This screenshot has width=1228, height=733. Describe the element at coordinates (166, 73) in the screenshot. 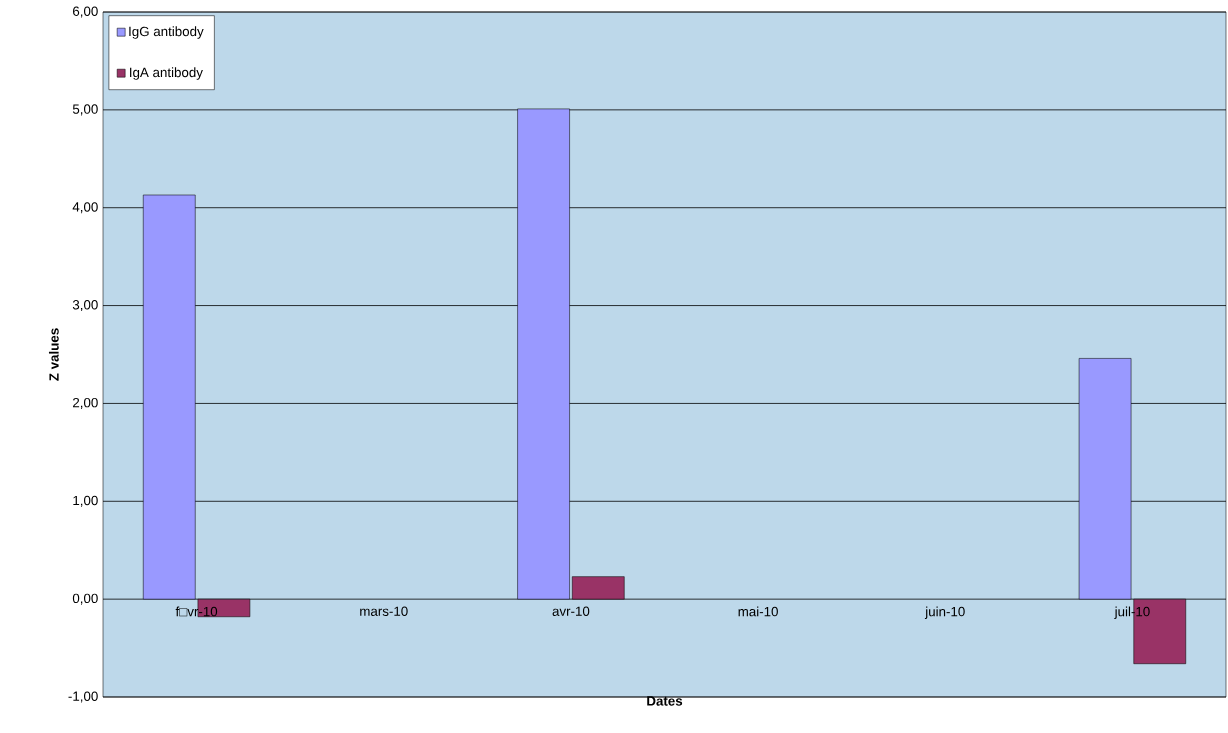

I see `legend-label: IgA antibody` at that location.